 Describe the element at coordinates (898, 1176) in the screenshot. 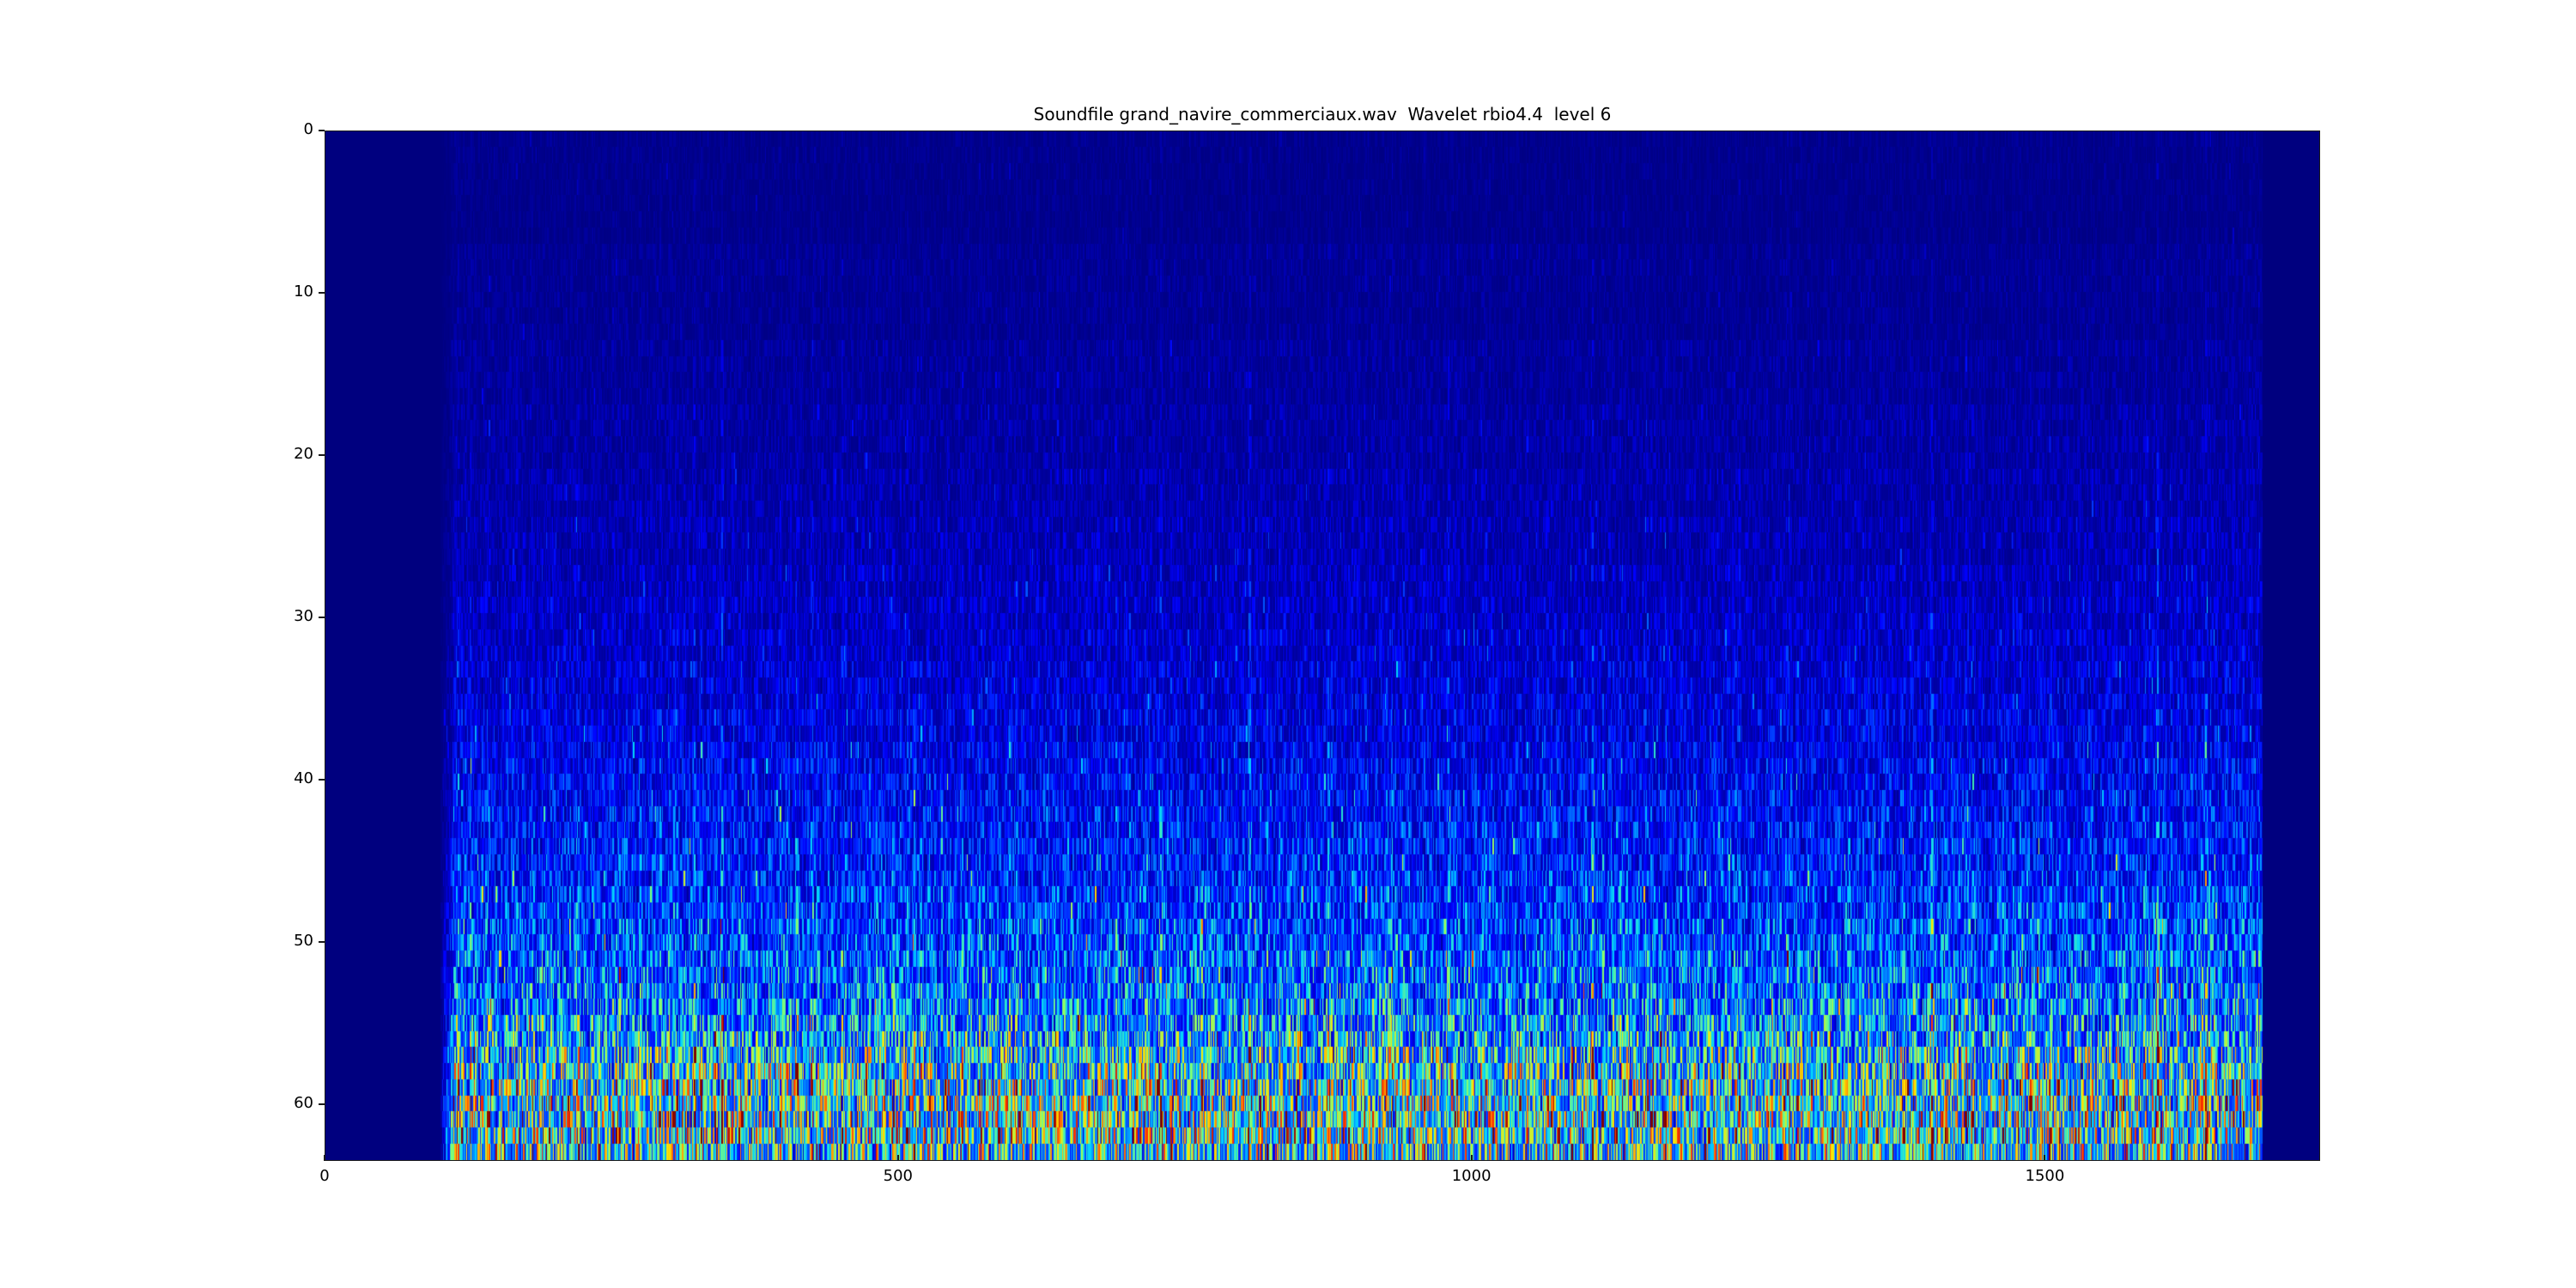

I see `x-tick-label: 500` at that location.